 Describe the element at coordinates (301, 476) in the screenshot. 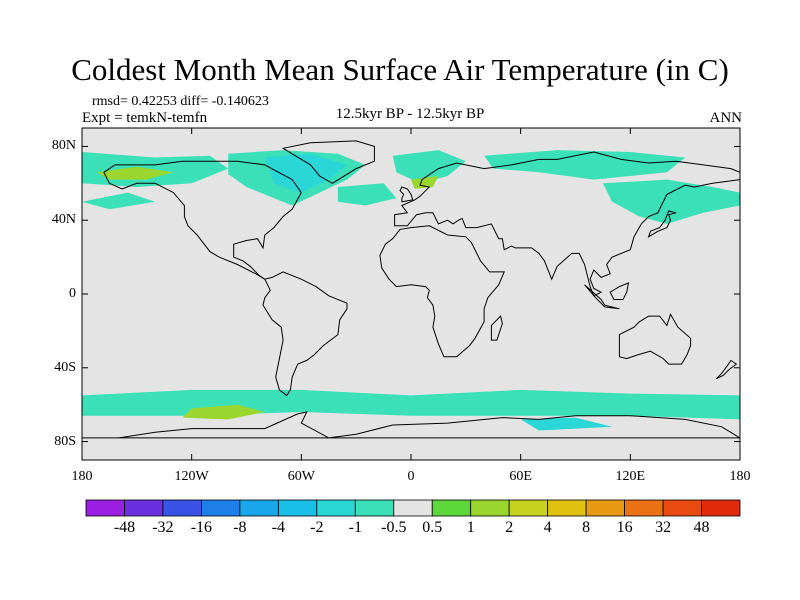

I see `longitude-label: 60W` at that location.